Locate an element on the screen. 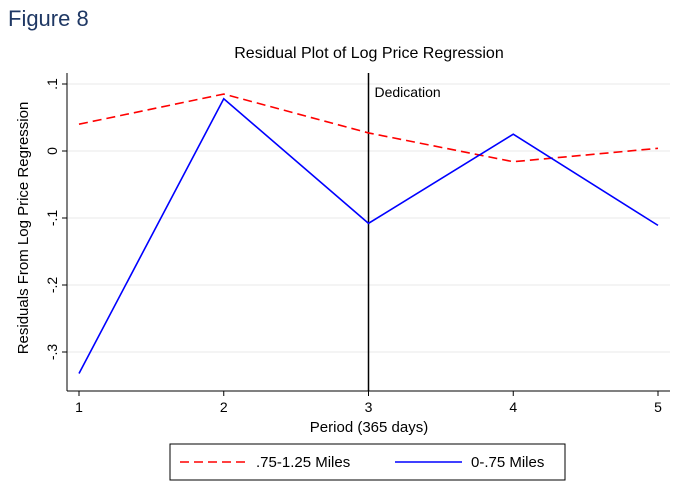 The width and height of the screenshot is (688, 501). legend: .75-1.25 Miles 0-.75 Miles is located at coordinates (367, 462).